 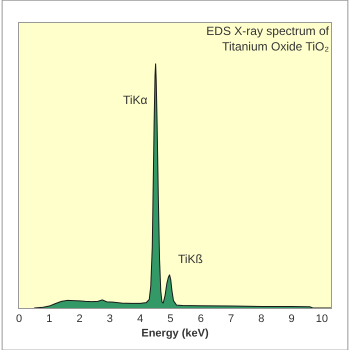 What do you see at coordinates (190, 259) in the screenshot?
I see `annotation: TiKß` at bounding box center [190, 259].